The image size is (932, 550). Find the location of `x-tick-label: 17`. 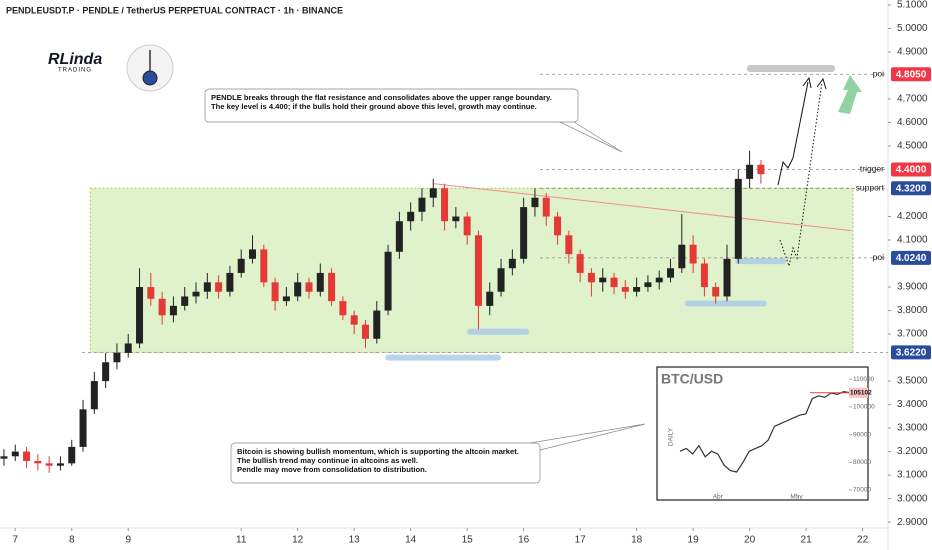

x-tick-label: 17 is located at coordinates (581, 540).